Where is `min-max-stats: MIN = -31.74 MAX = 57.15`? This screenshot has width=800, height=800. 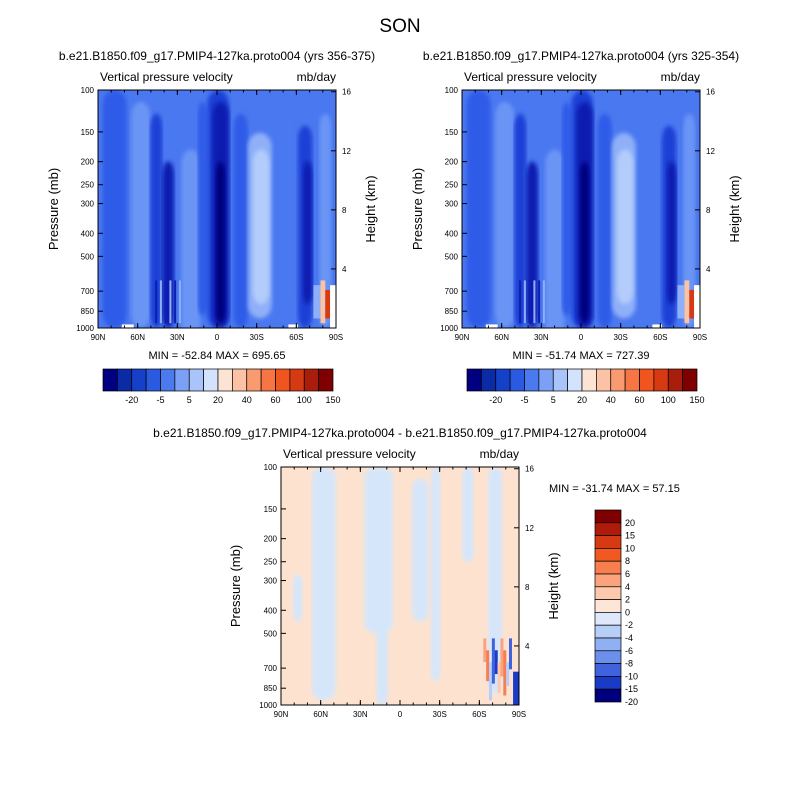
min-max-stats: MIN = -31.74 MAX = 57.15 is located at coordinates (614, 489).